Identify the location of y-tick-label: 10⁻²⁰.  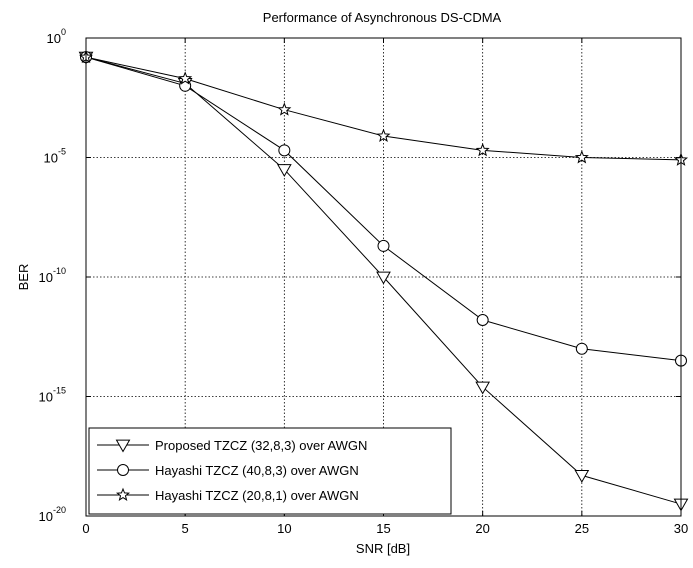
(52, 514).